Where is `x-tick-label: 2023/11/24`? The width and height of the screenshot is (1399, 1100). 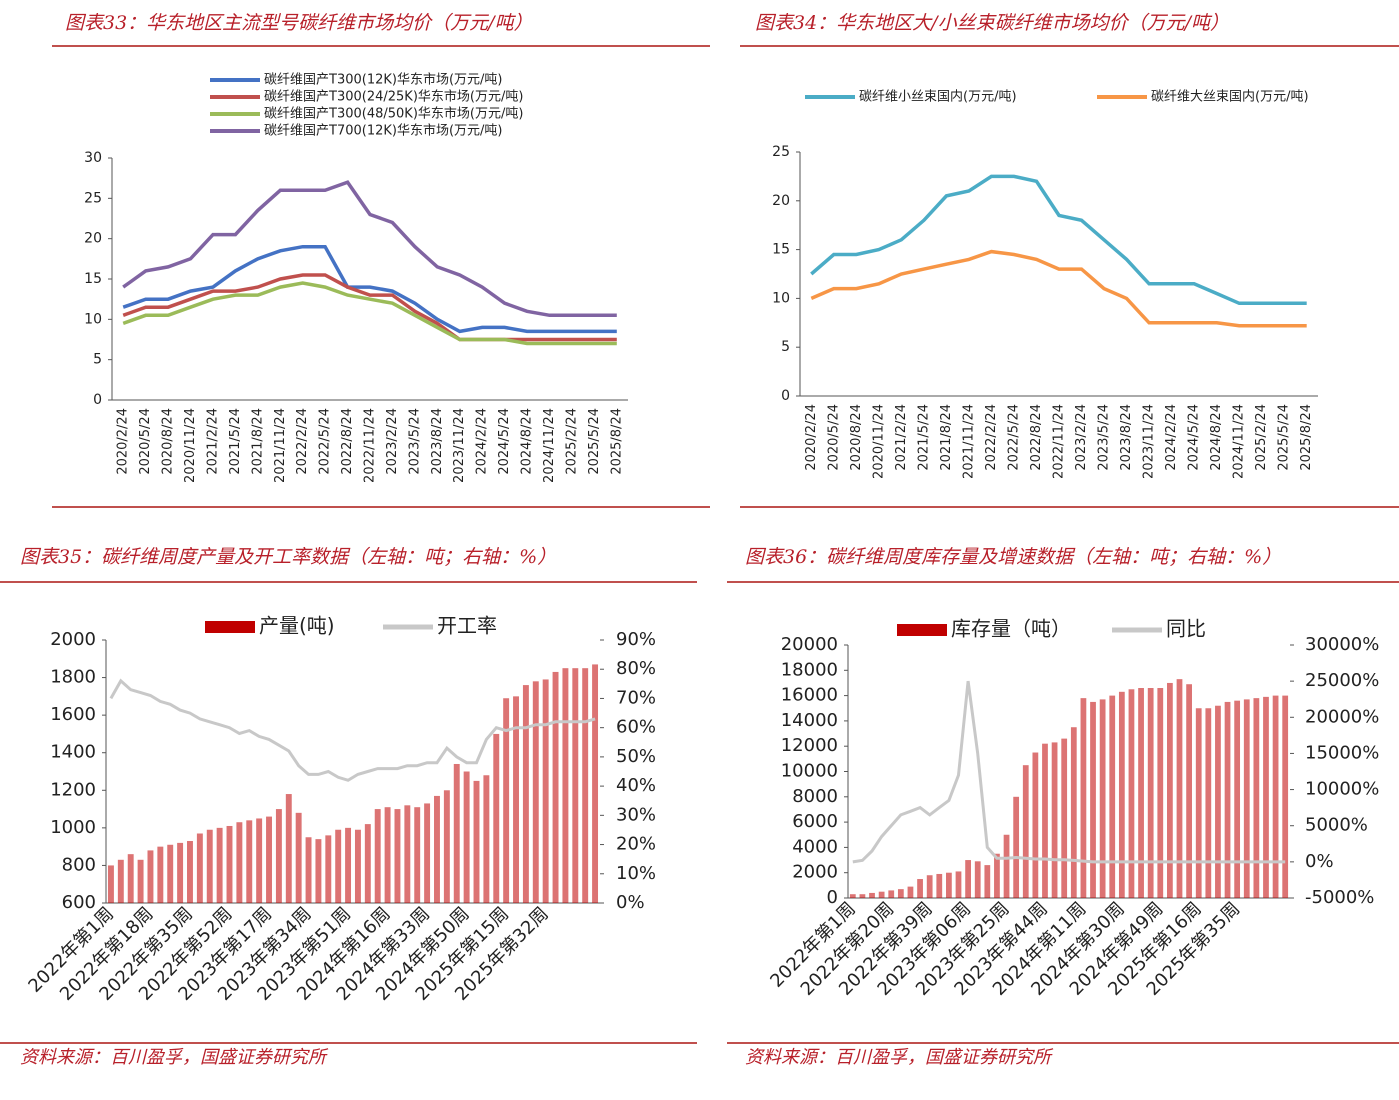
x-tick-label: 2023/11/24 is located at coordinates (1149, 441).